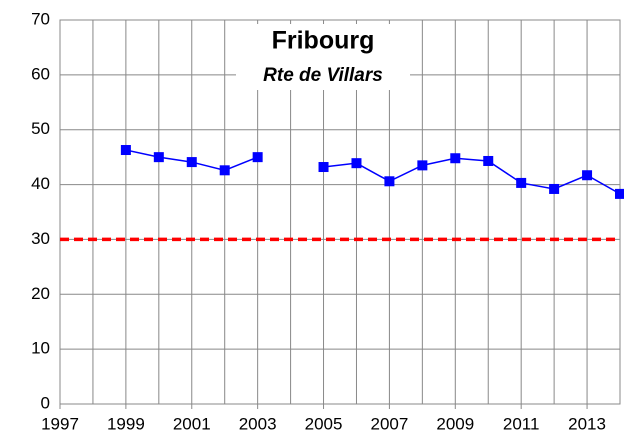 This screenshot has height=441, width=624. Describe the element at coordinates (389, 423) in the screenshot. I see `x-tick-label: 2007` at that location.